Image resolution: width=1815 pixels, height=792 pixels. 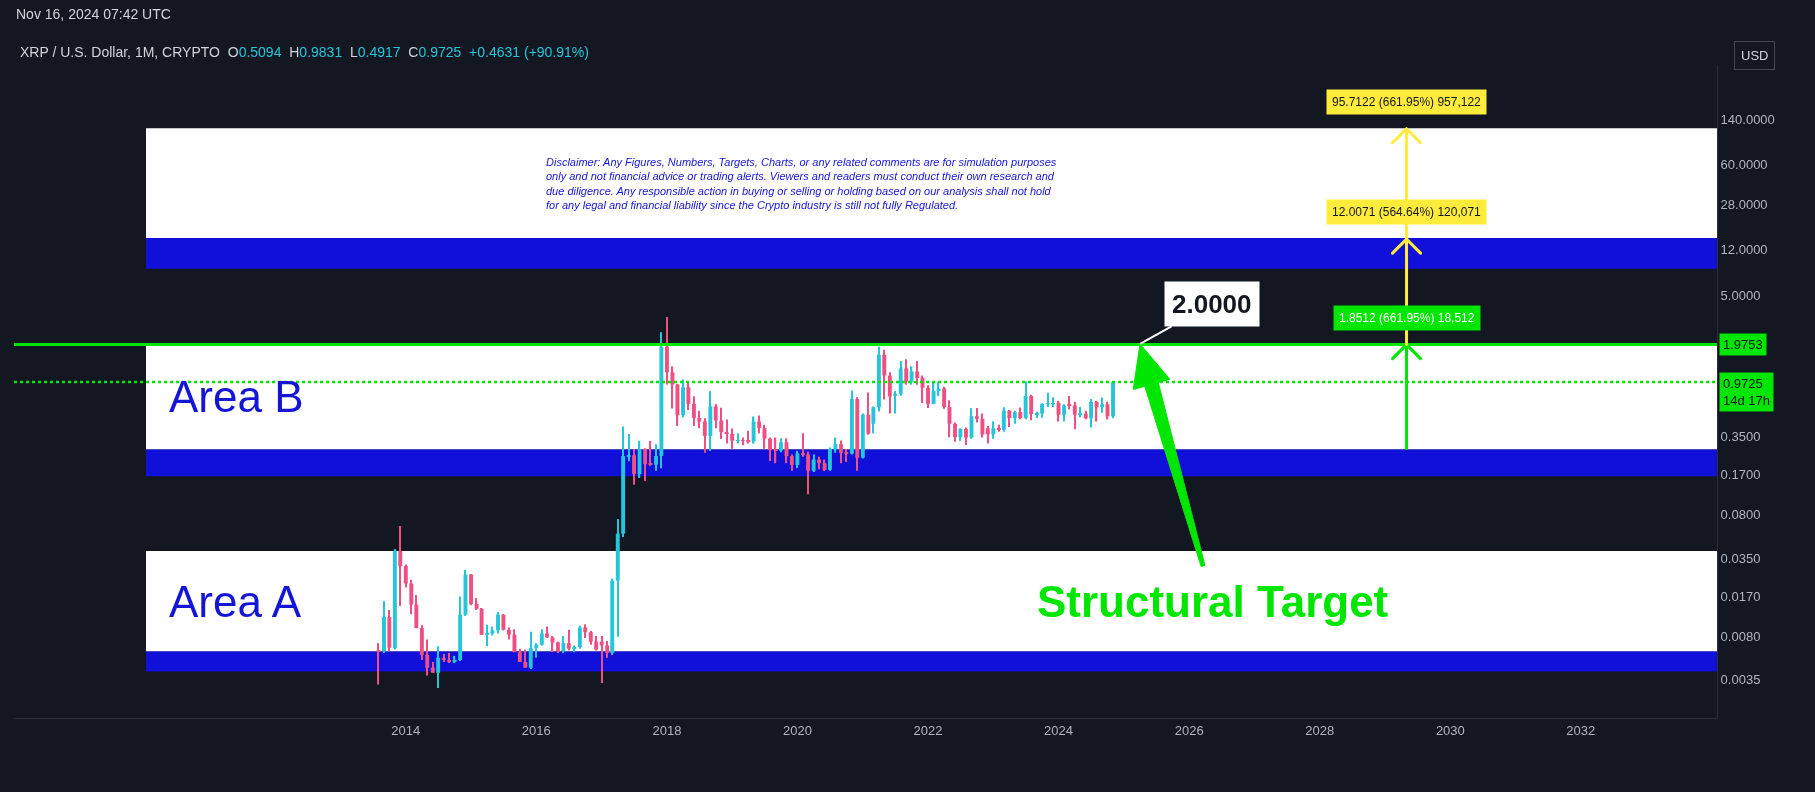 I want to click on x-tick-label: 2024, so click(x=1058, y=730).